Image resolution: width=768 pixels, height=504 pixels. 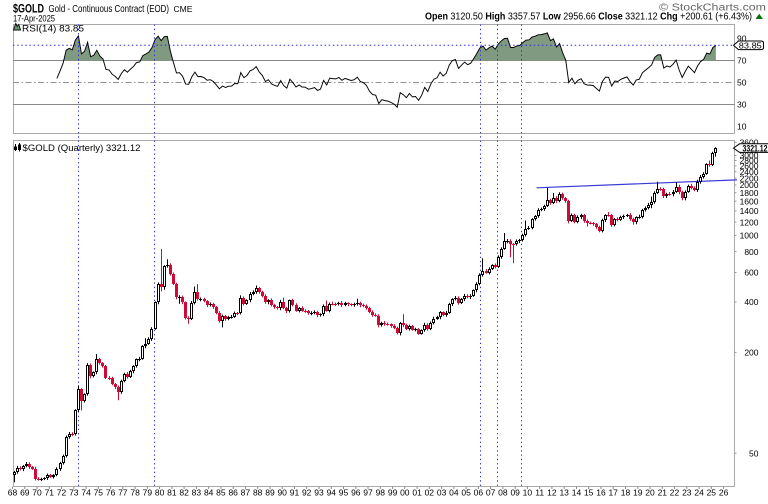 What do you see at coordinates (344, 493) in the screenshot?
I see `svg-text: 95` at bounding box center [344, 493].